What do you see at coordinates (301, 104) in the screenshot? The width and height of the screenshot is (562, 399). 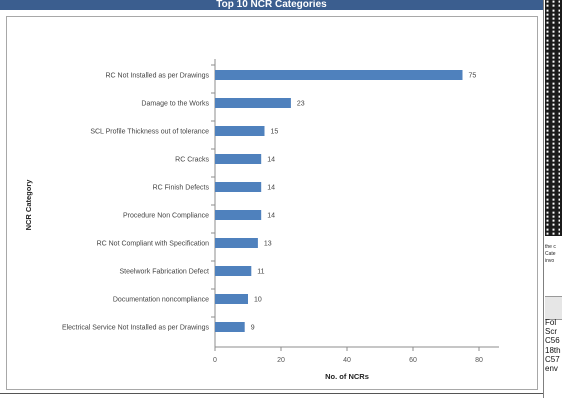 I see `data-label: 23` at bounding box center [301, 104].